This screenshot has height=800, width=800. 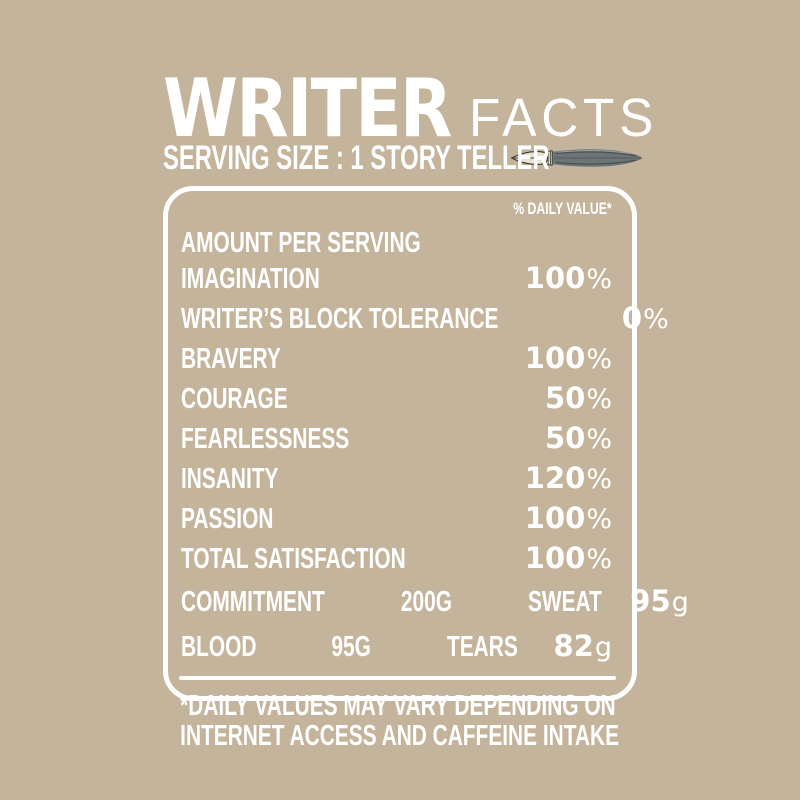 What do you see at coordinates (293, 559) in the screenshot?
I see `fact-label: TOTAL SATISFACTION` at bounding box center [293, 559].